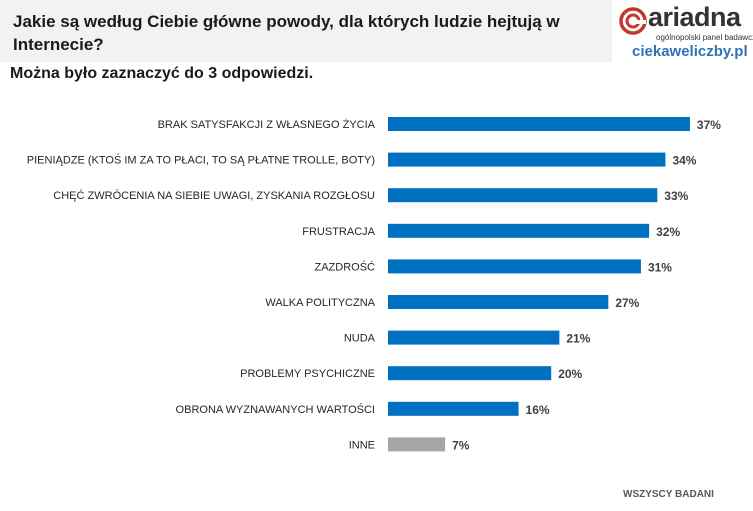 Image resolution: width=753 pixels, height=511 pixels. Describe the element at coordinates (676, 196) in the screenshot. I see `value-label: 33%` at that location.